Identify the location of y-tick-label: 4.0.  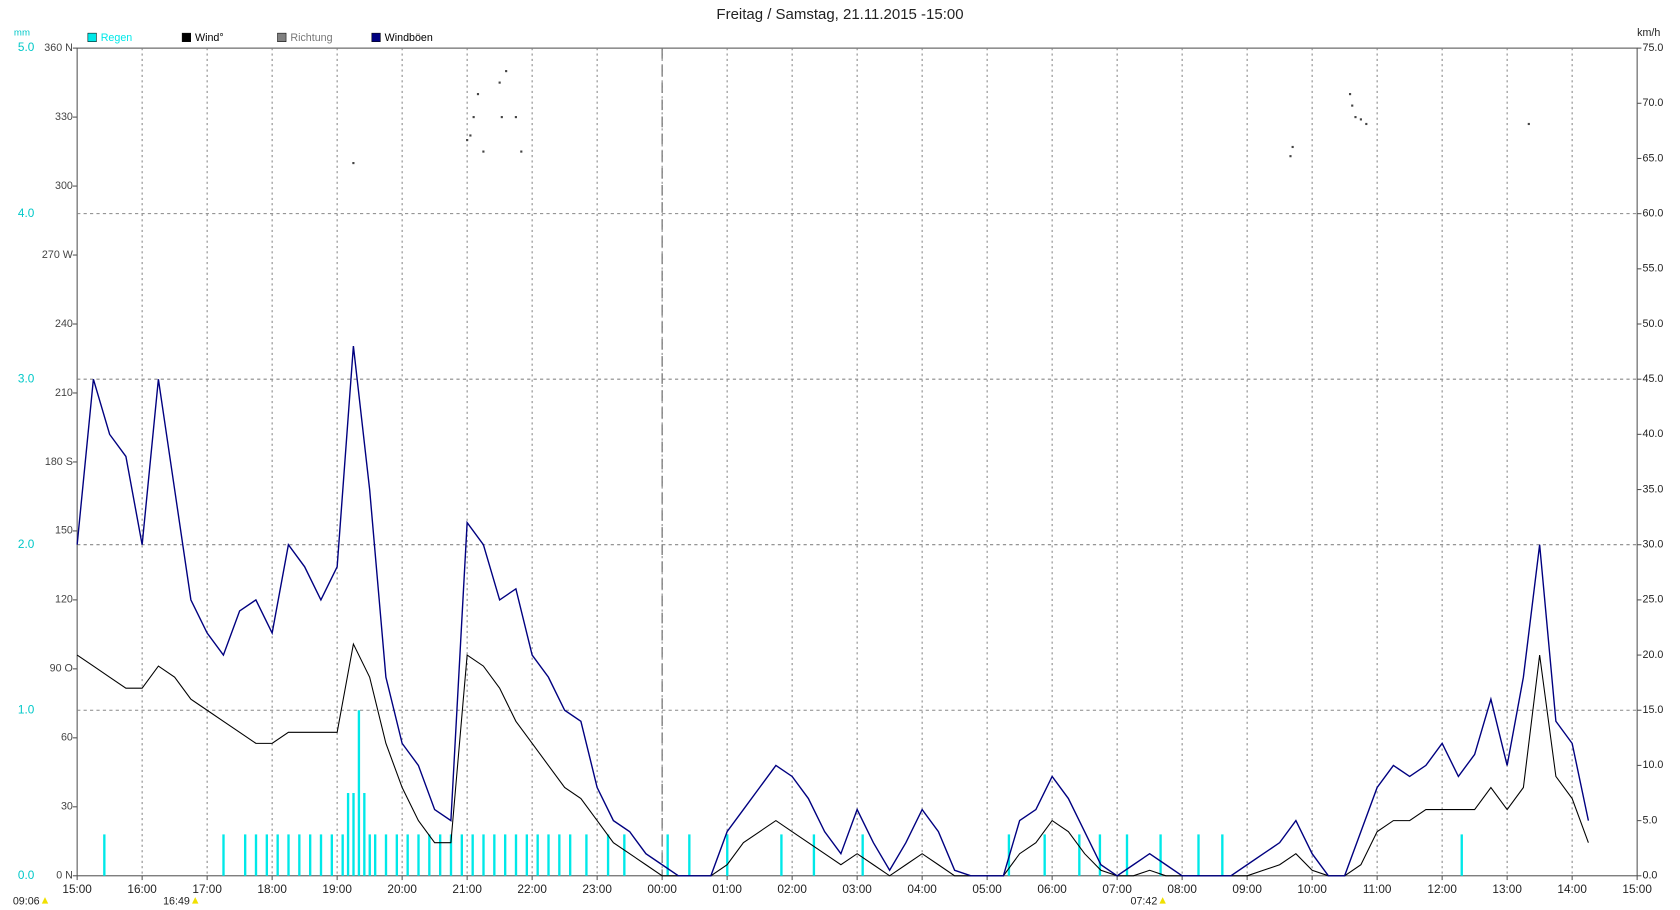
(26, 213).